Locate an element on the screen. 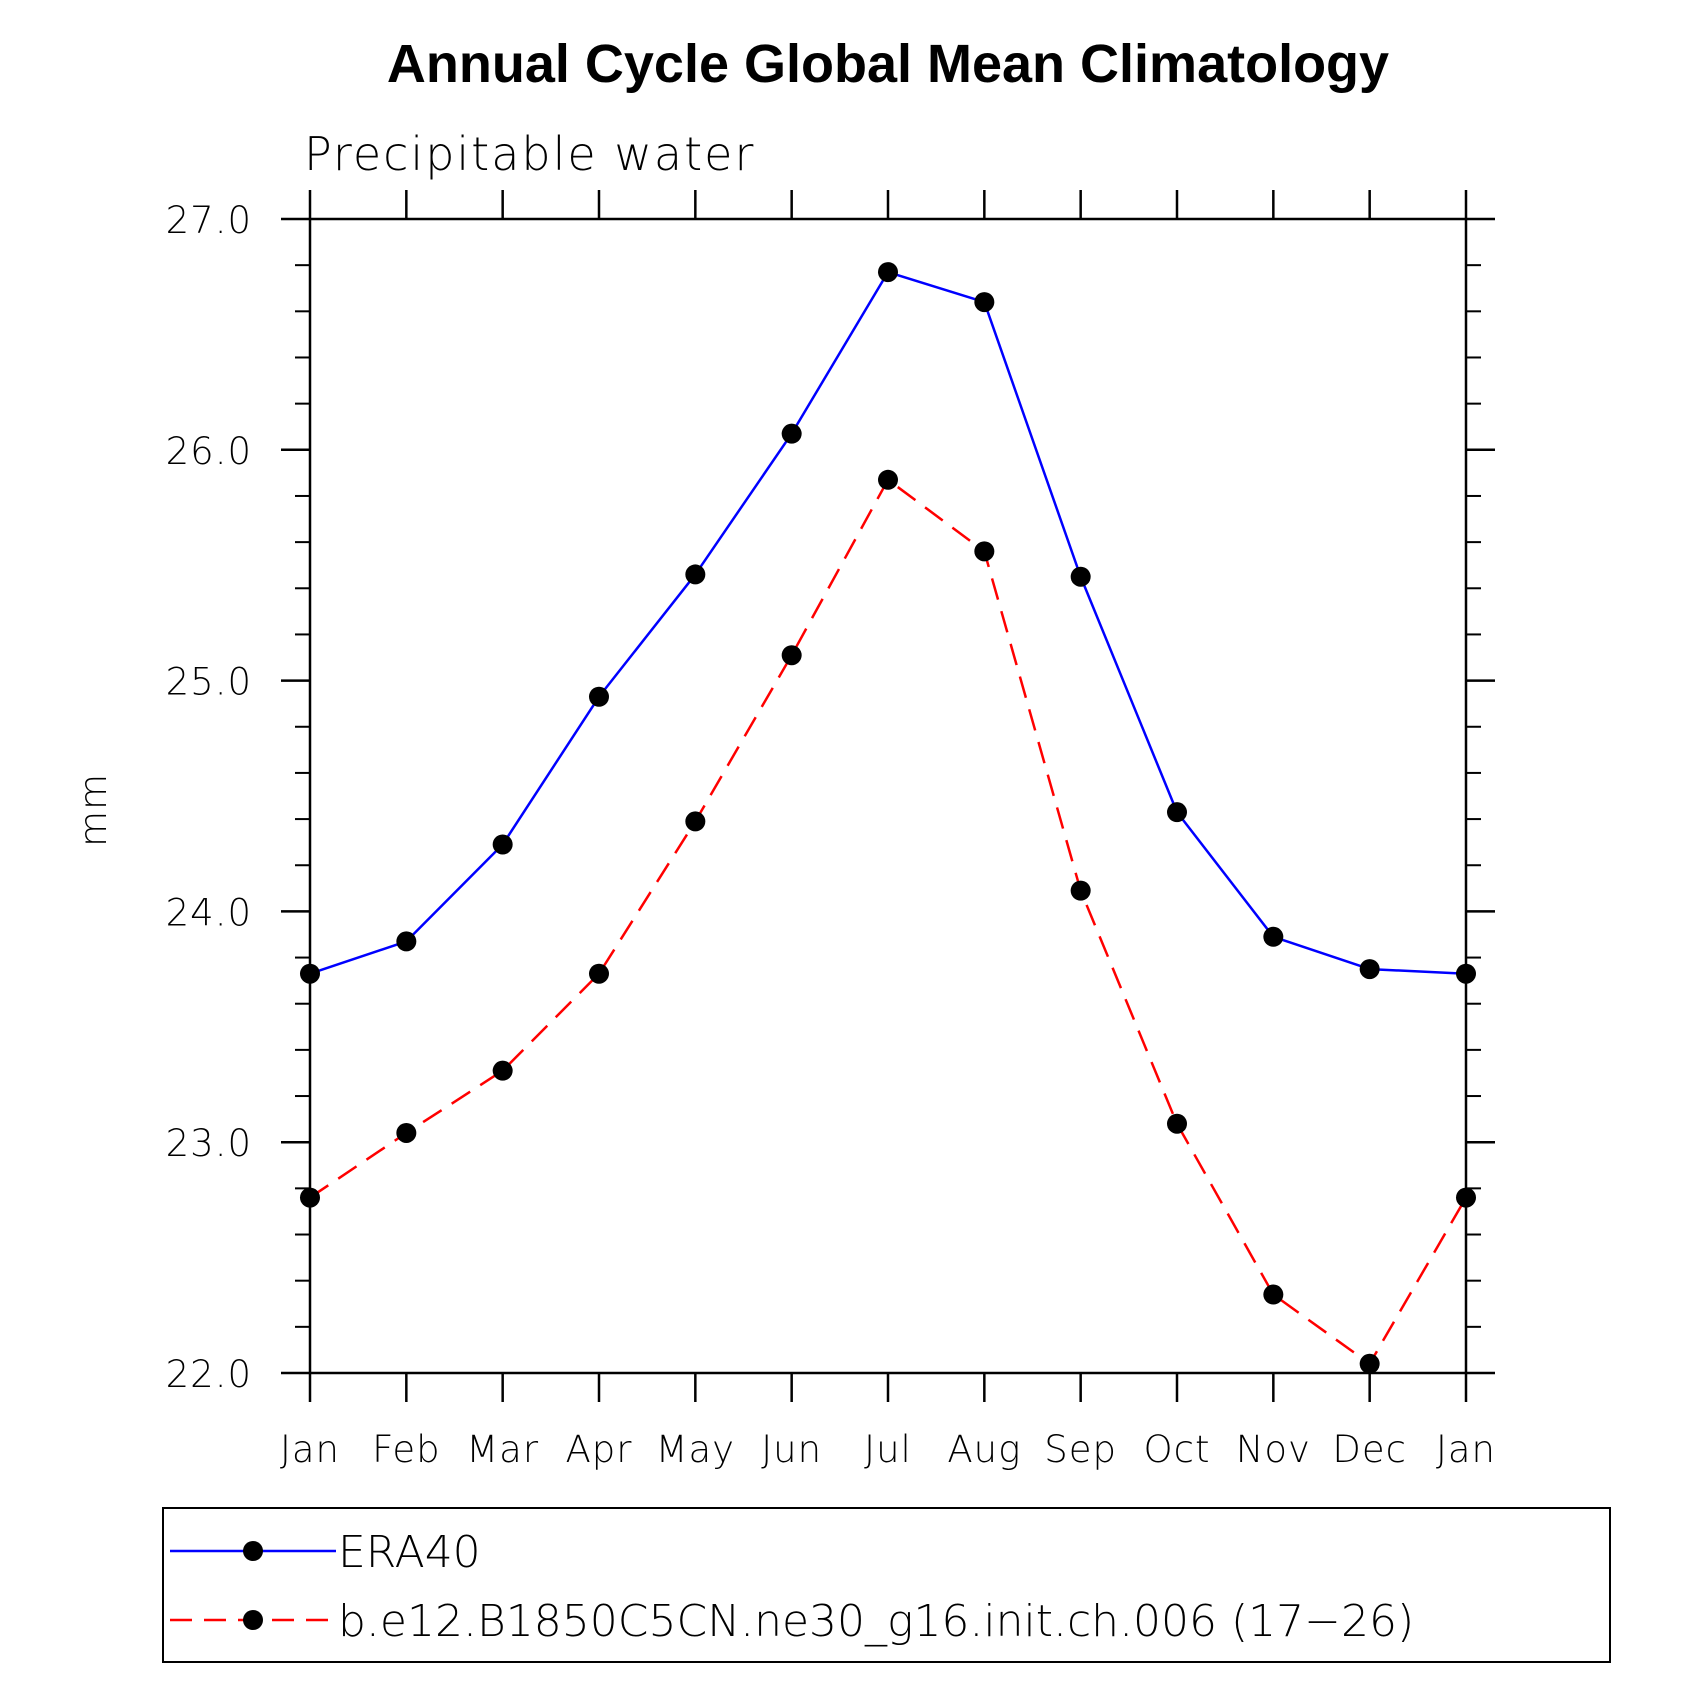  x-tick-label: Oct is located at coordinates (1177, 1449).